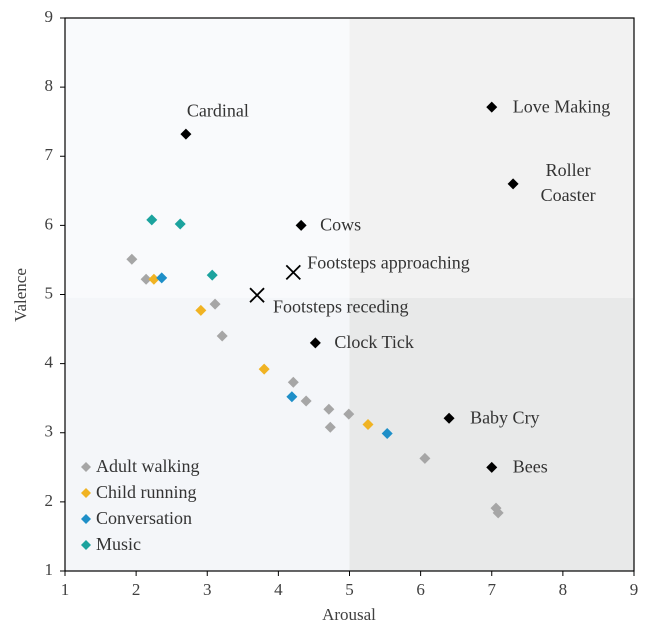 The height and width of the screenshot is (626, 652). Describe the element at coordinates (207, 589) in the screenshot. I see `x-tick-label: 3` at that location.